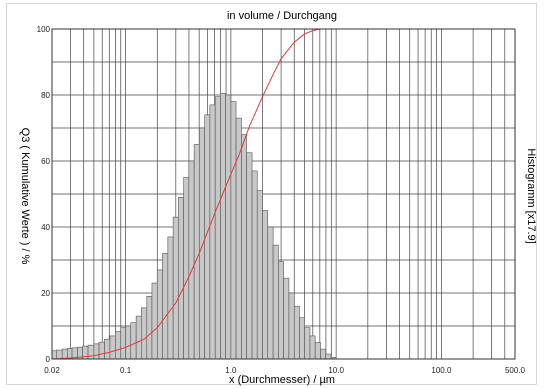 This screenshot has height=389, width=545. Describe the element at coordinates (282, 380) in the screenshot. I see `x-axis-label: x (Durchmesser) / µm` at that location.